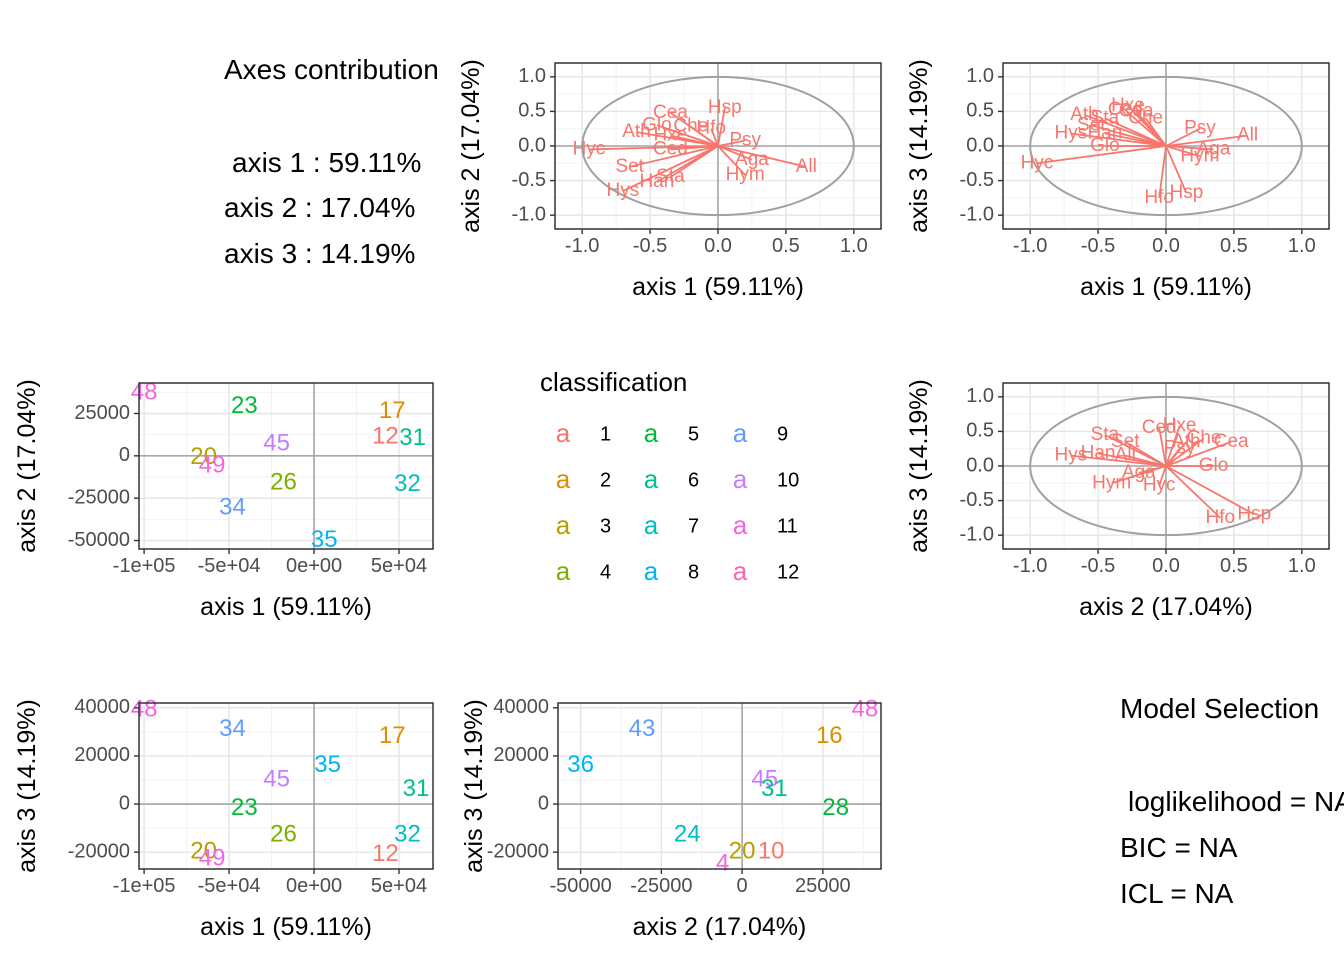 The height and width of the screenshot is (960, 1344). What do you see at coordinates (642, 728) in the screenshot?
I see `individual-point-label: 43` at bounding box center [642, 728].